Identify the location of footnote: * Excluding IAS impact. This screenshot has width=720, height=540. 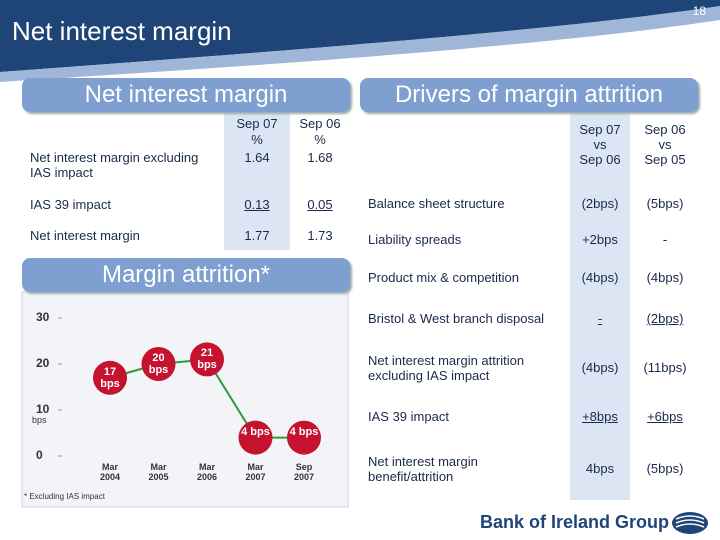
(64, 496).